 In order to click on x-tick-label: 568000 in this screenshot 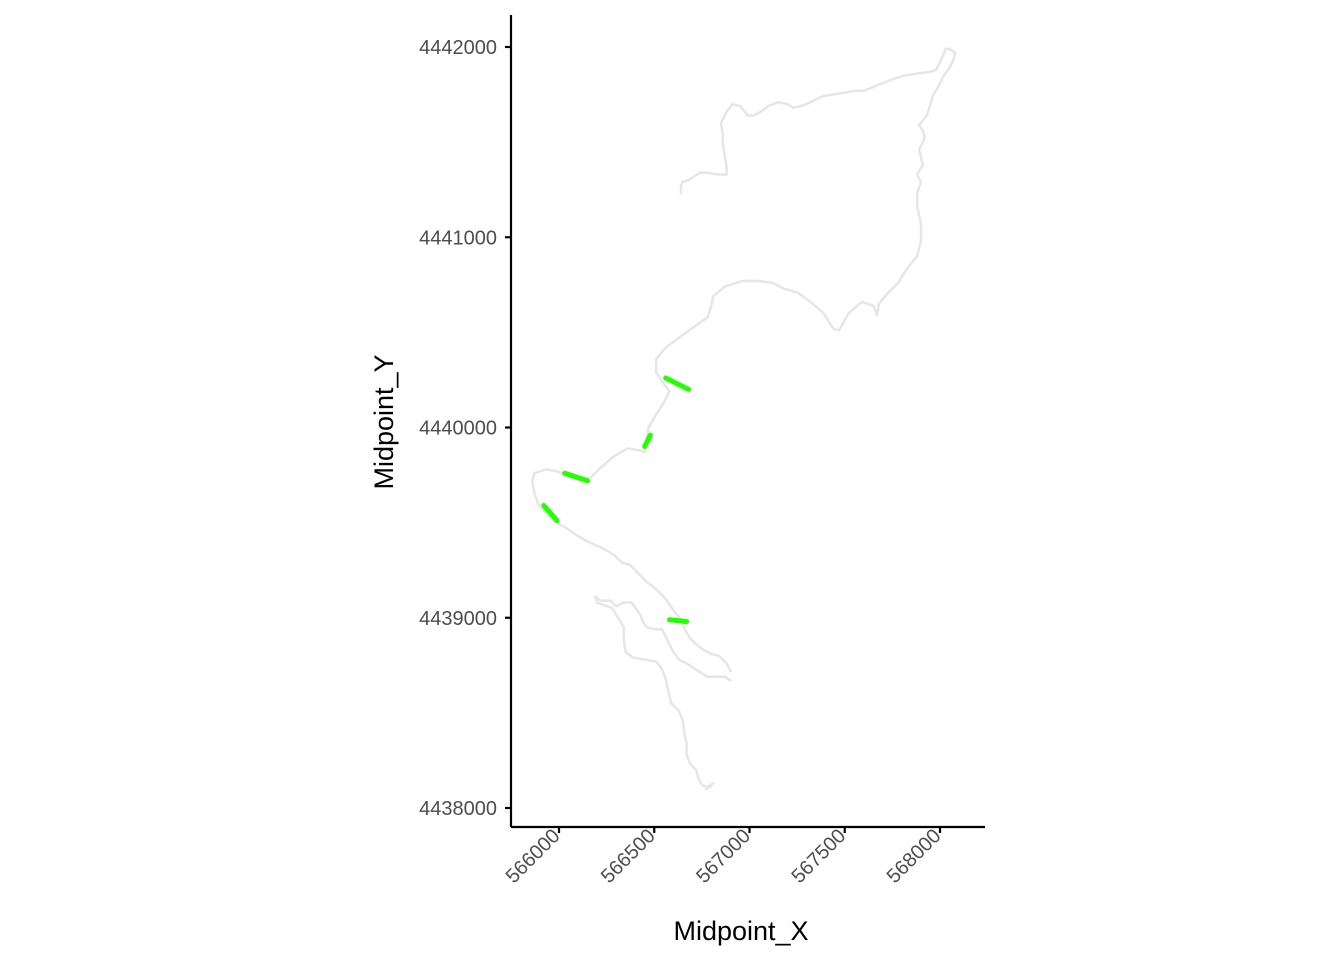, I will do `click(914, 856)`.